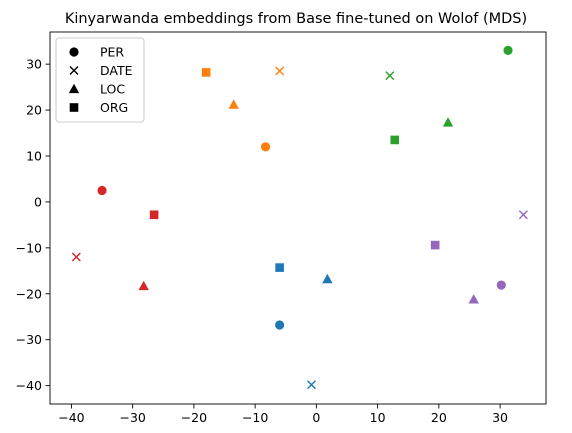 The image size is (572, 433). What do you see at coordinates (74, 52) in the screenshot?
I see `legend-marker-circle` at bounding box center [74, 52].